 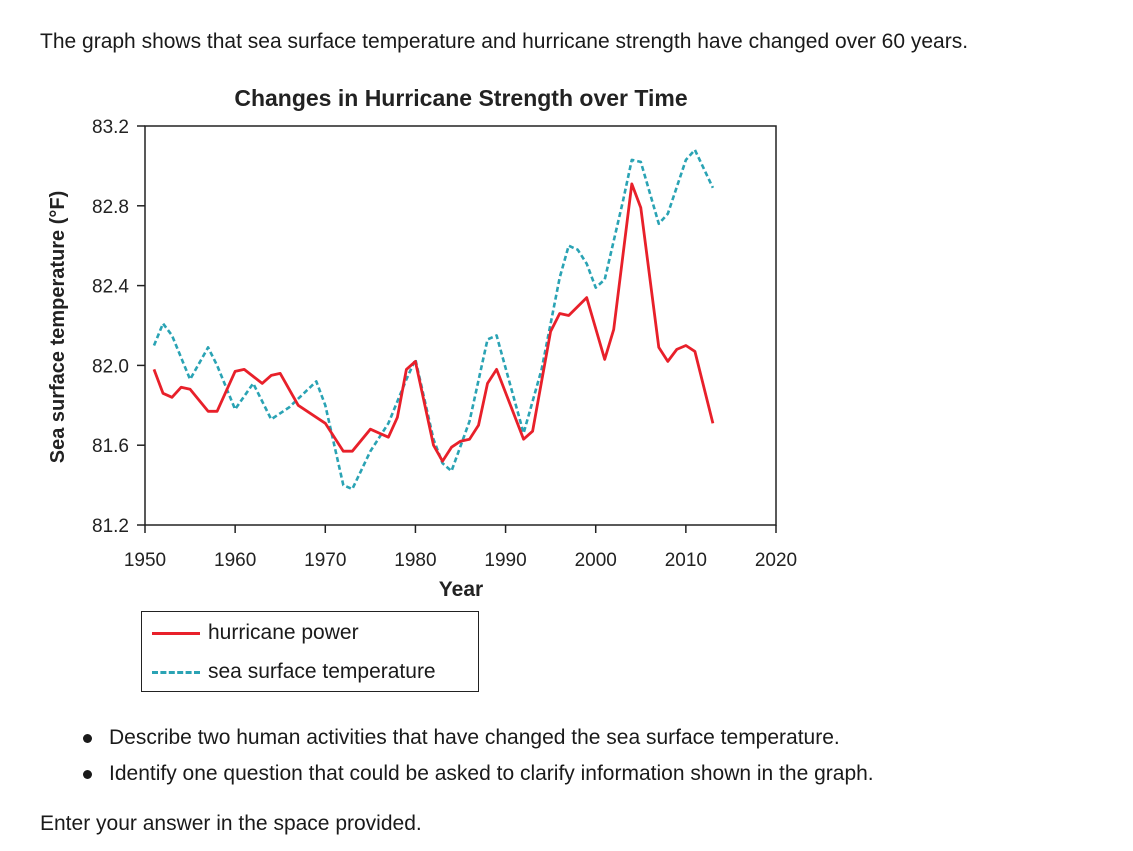 I want to click on x-tick-label: 1950, so click(x=145, y=560).